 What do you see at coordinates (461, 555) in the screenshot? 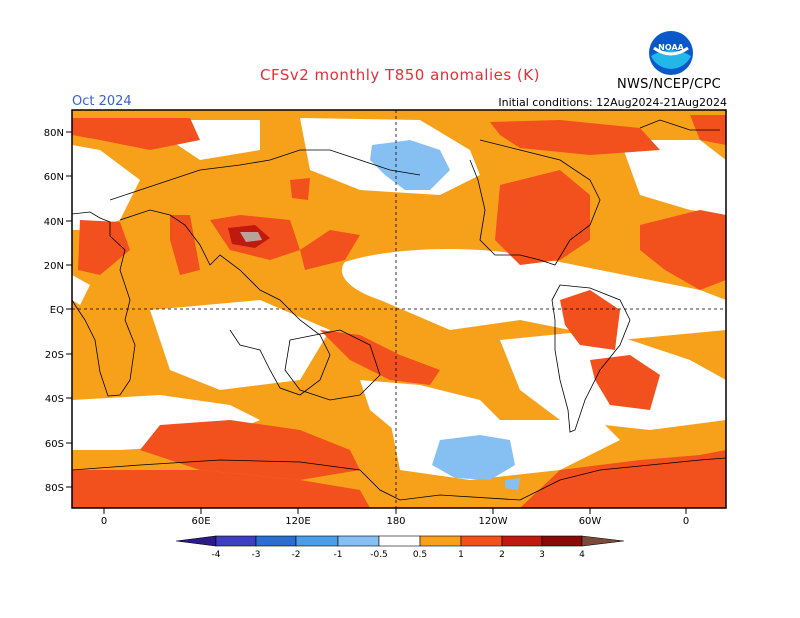
I see `legend-label-1: 1` at bounding box center [461, 555].